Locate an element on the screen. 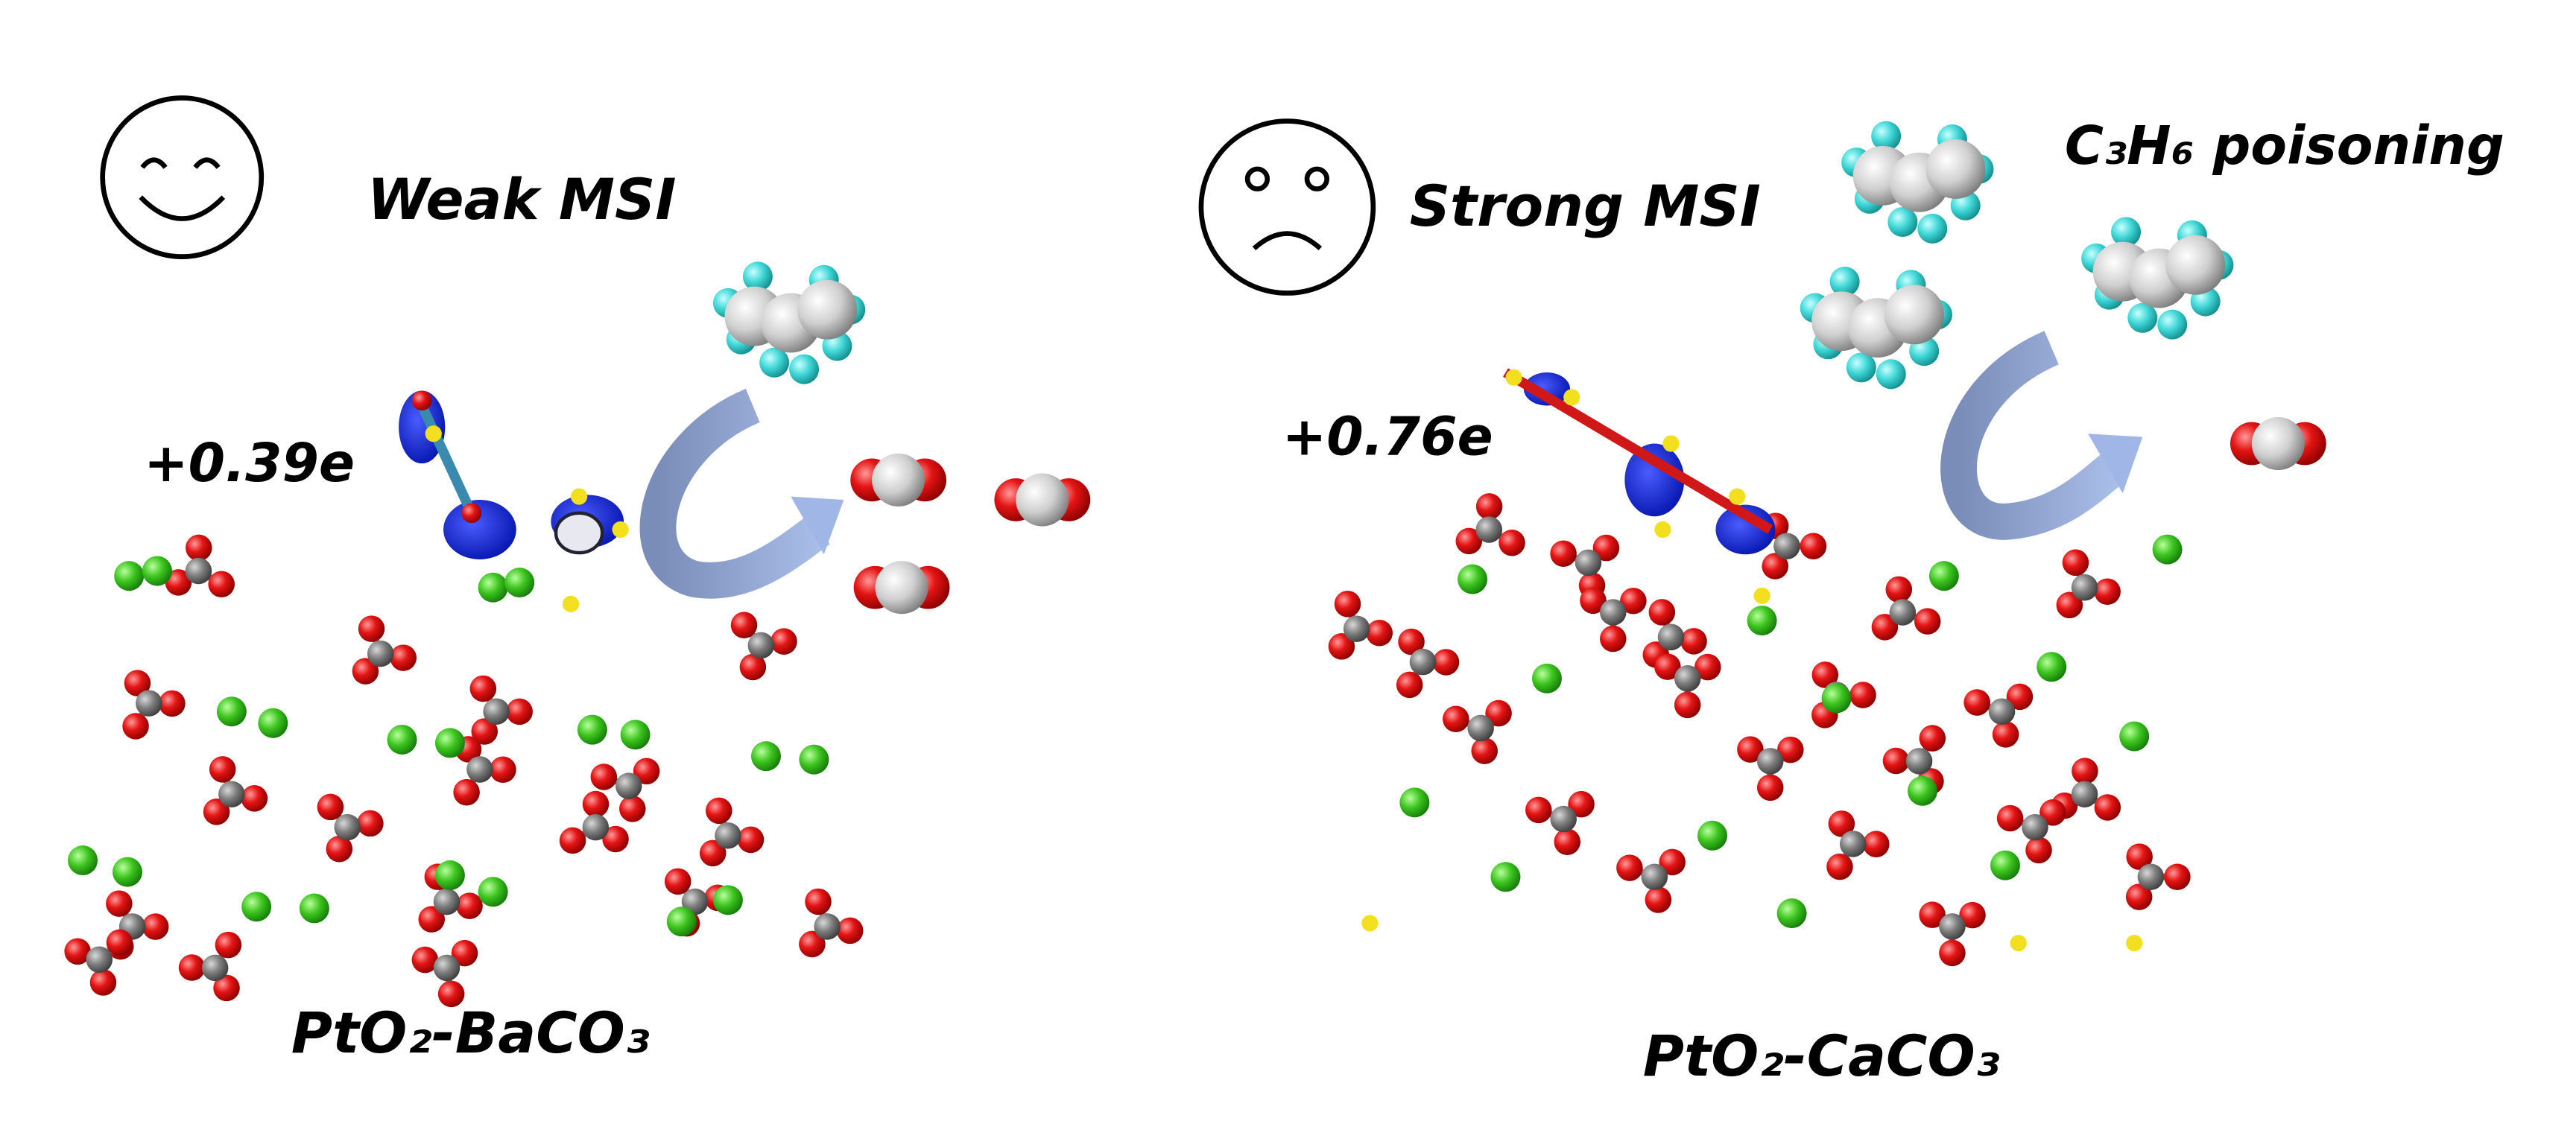  bond is located at coordinates (446, 459).